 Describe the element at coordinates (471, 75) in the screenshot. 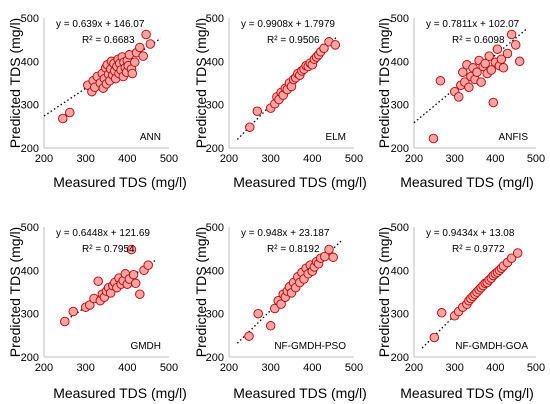

I see `trend-line` at that location.